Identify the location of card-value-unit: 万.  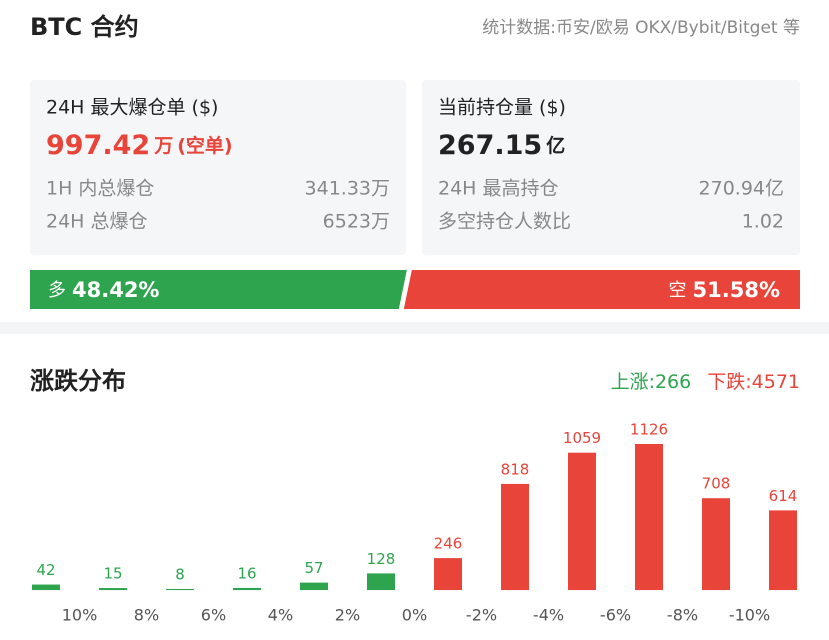
(163, 146).